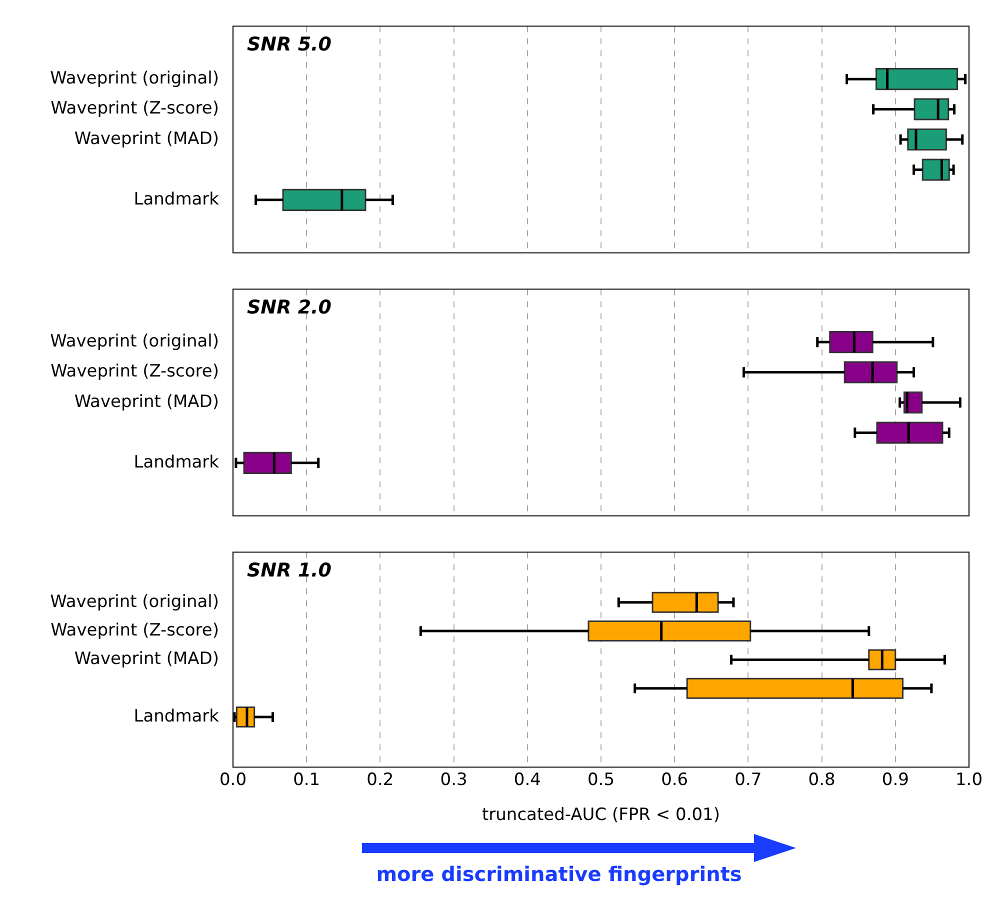 The height and width of the screenshot is (906, 999). What do you see at coordinates (306, 780) in the screenshot?
I see `x-tick-label: 0.1` at bounding box center [306, 780].